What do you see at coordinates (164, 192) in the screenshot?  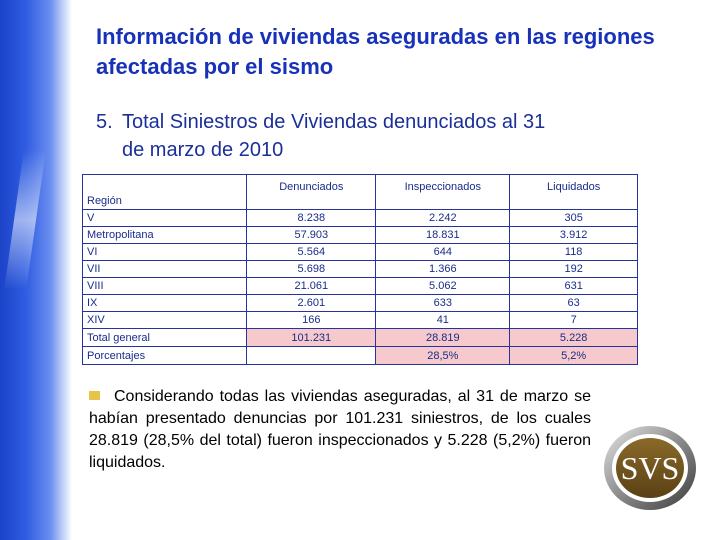 I see `header-region: Región` at bounding box center [164, 192].